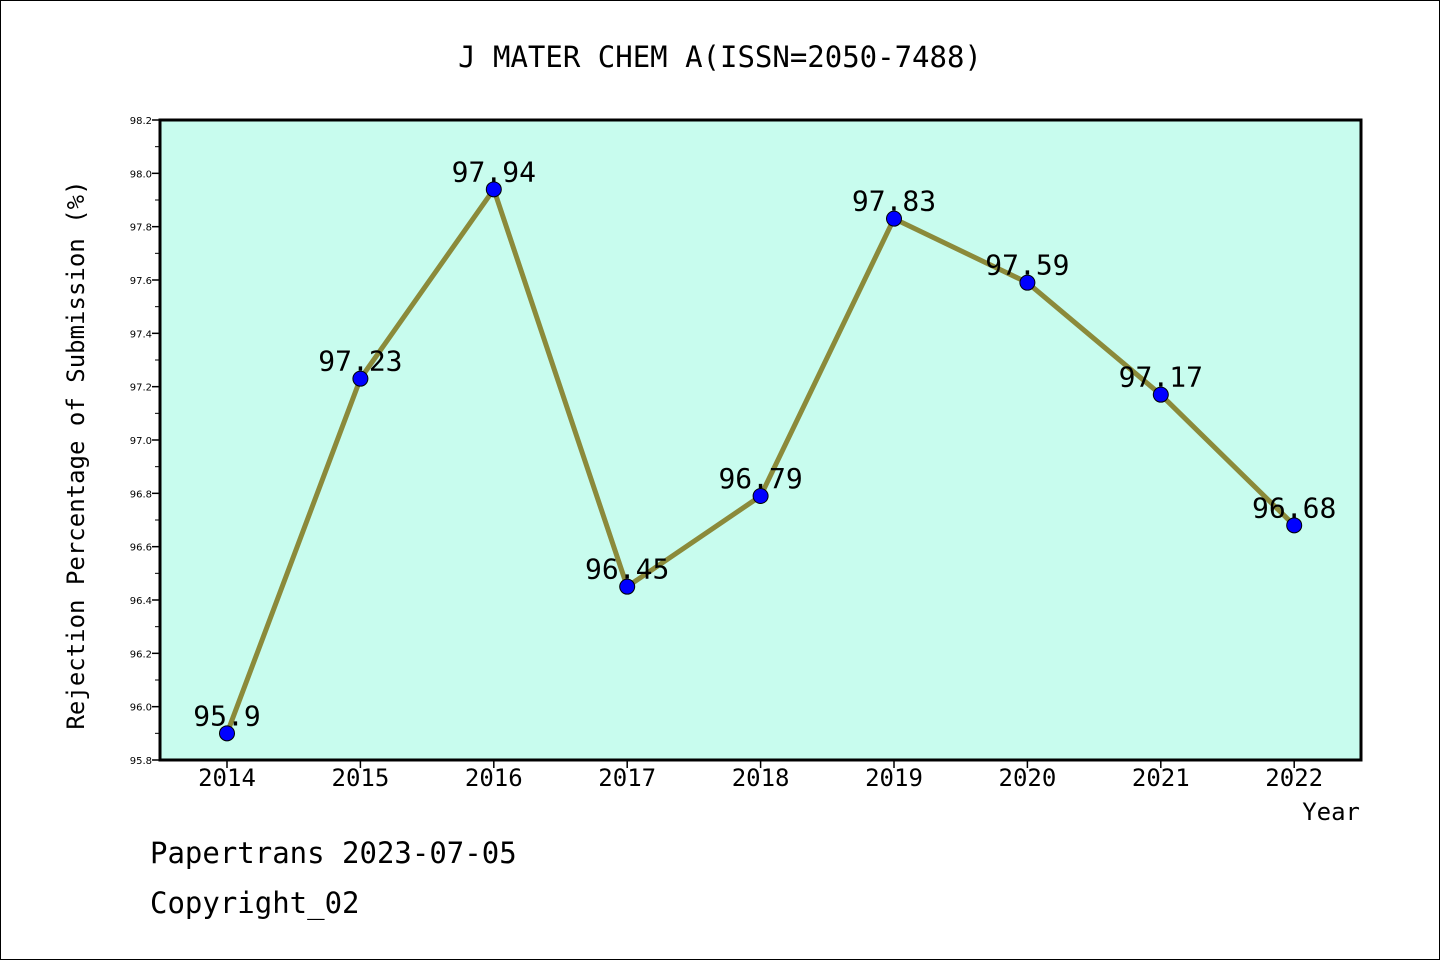 The height and width of the screenshot is (960, 1440). I want to click on y-tick-label: 97.0, so click(141, 441).